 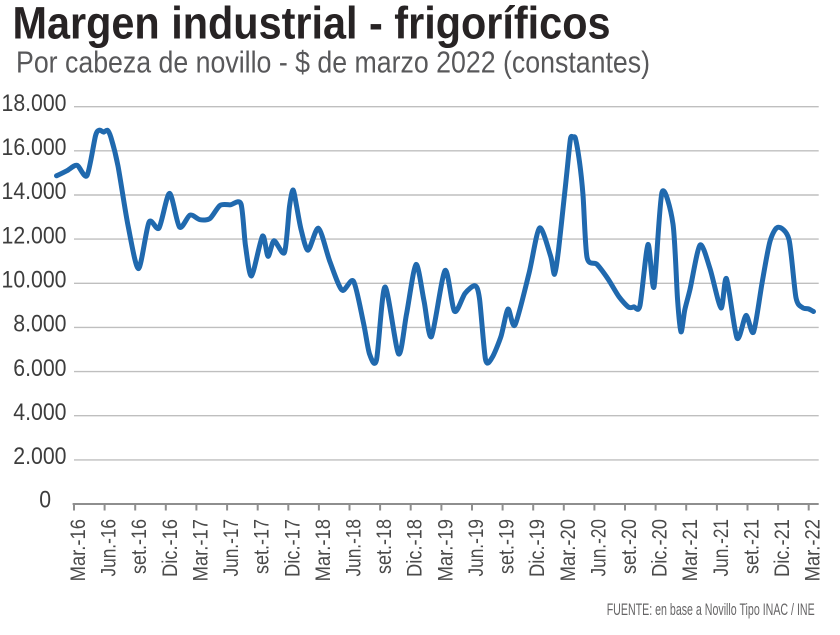 I want to click on svg-text: set.-18, so click(x=384, y=546).